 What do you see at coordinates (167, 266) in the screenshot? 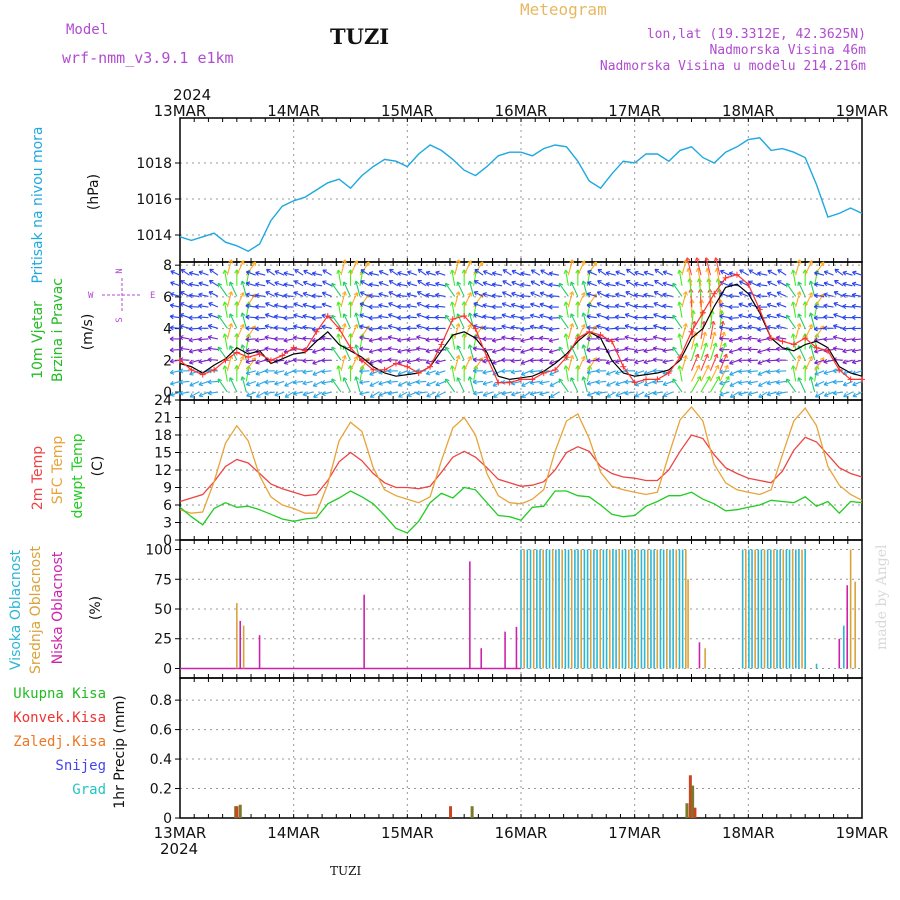
I see `wind-ytick-label: 8` at bounding box center [167, 266].